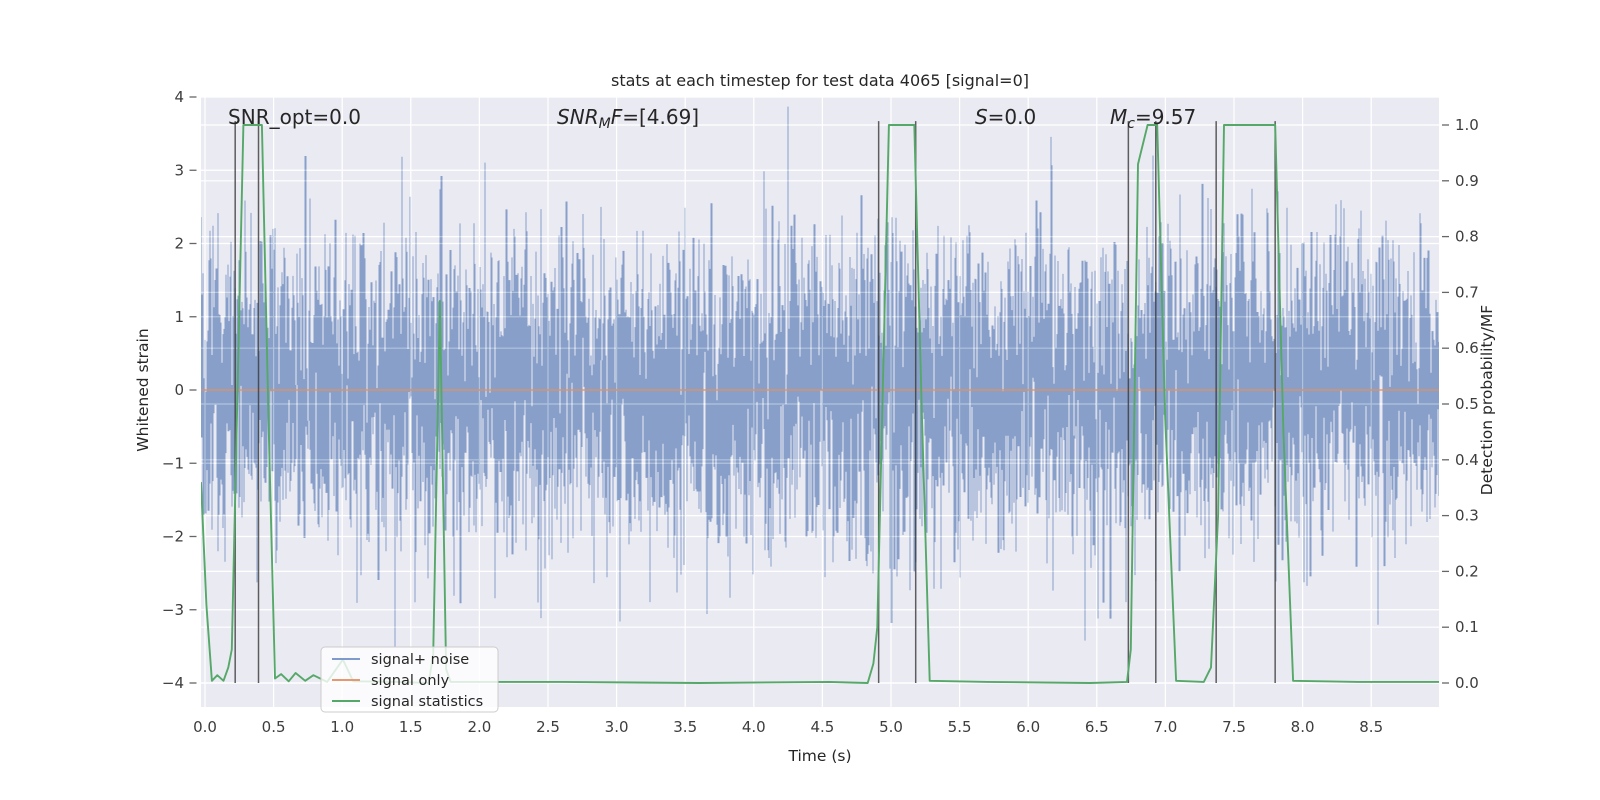 The width and height of the screenshot is (1600, 800). What do you see at coordinates (179, 244) in the screenshot?
I see `ytick-left: 2` at bounding box center [179, 244].